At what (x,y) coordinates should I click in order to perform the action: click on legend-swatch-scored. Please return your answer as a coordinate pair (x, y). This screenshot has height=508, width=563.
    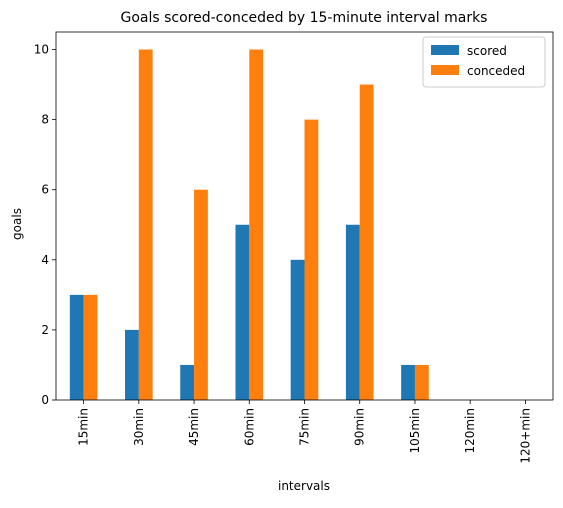
    Looking at the image, I should click on (445, 50).